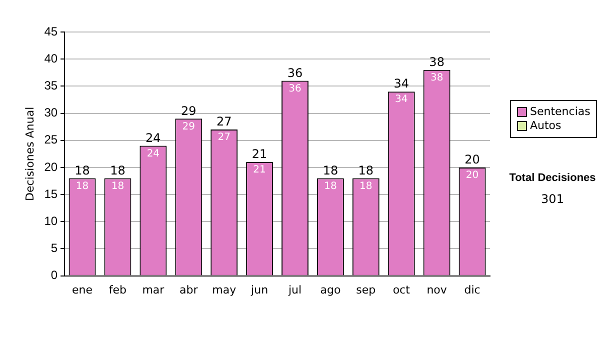 This screenshot has width=600, height=340. What do you see at coordinates (51, 167) in the screenshot?
I see `y-tick-label: 20` at bounding box center [51, 167].